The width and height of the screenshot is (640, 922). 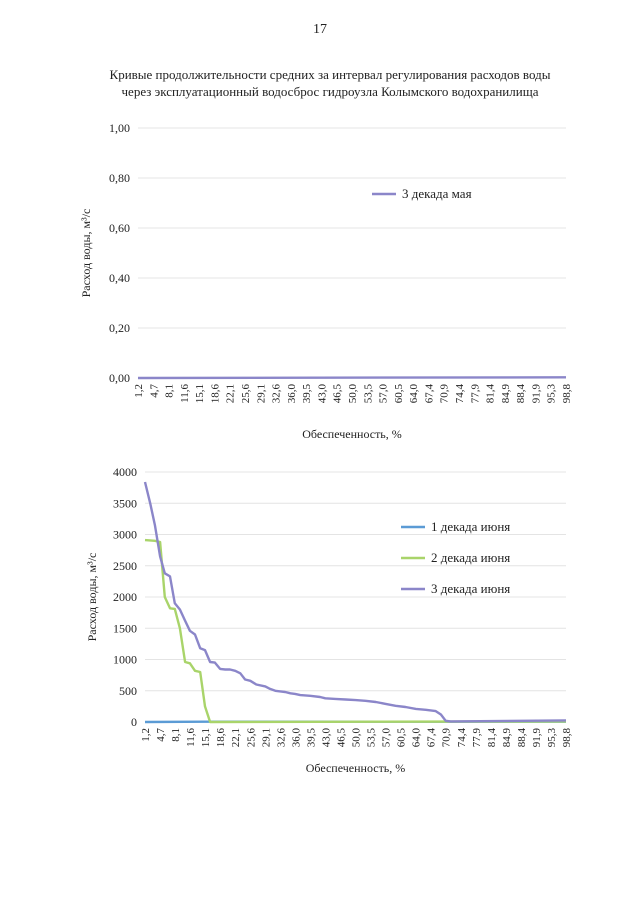 What do you see at coordinates (125, 472) in the screenshot?
I see `y-tick-label: 4000` at bounding box center [125, 472].